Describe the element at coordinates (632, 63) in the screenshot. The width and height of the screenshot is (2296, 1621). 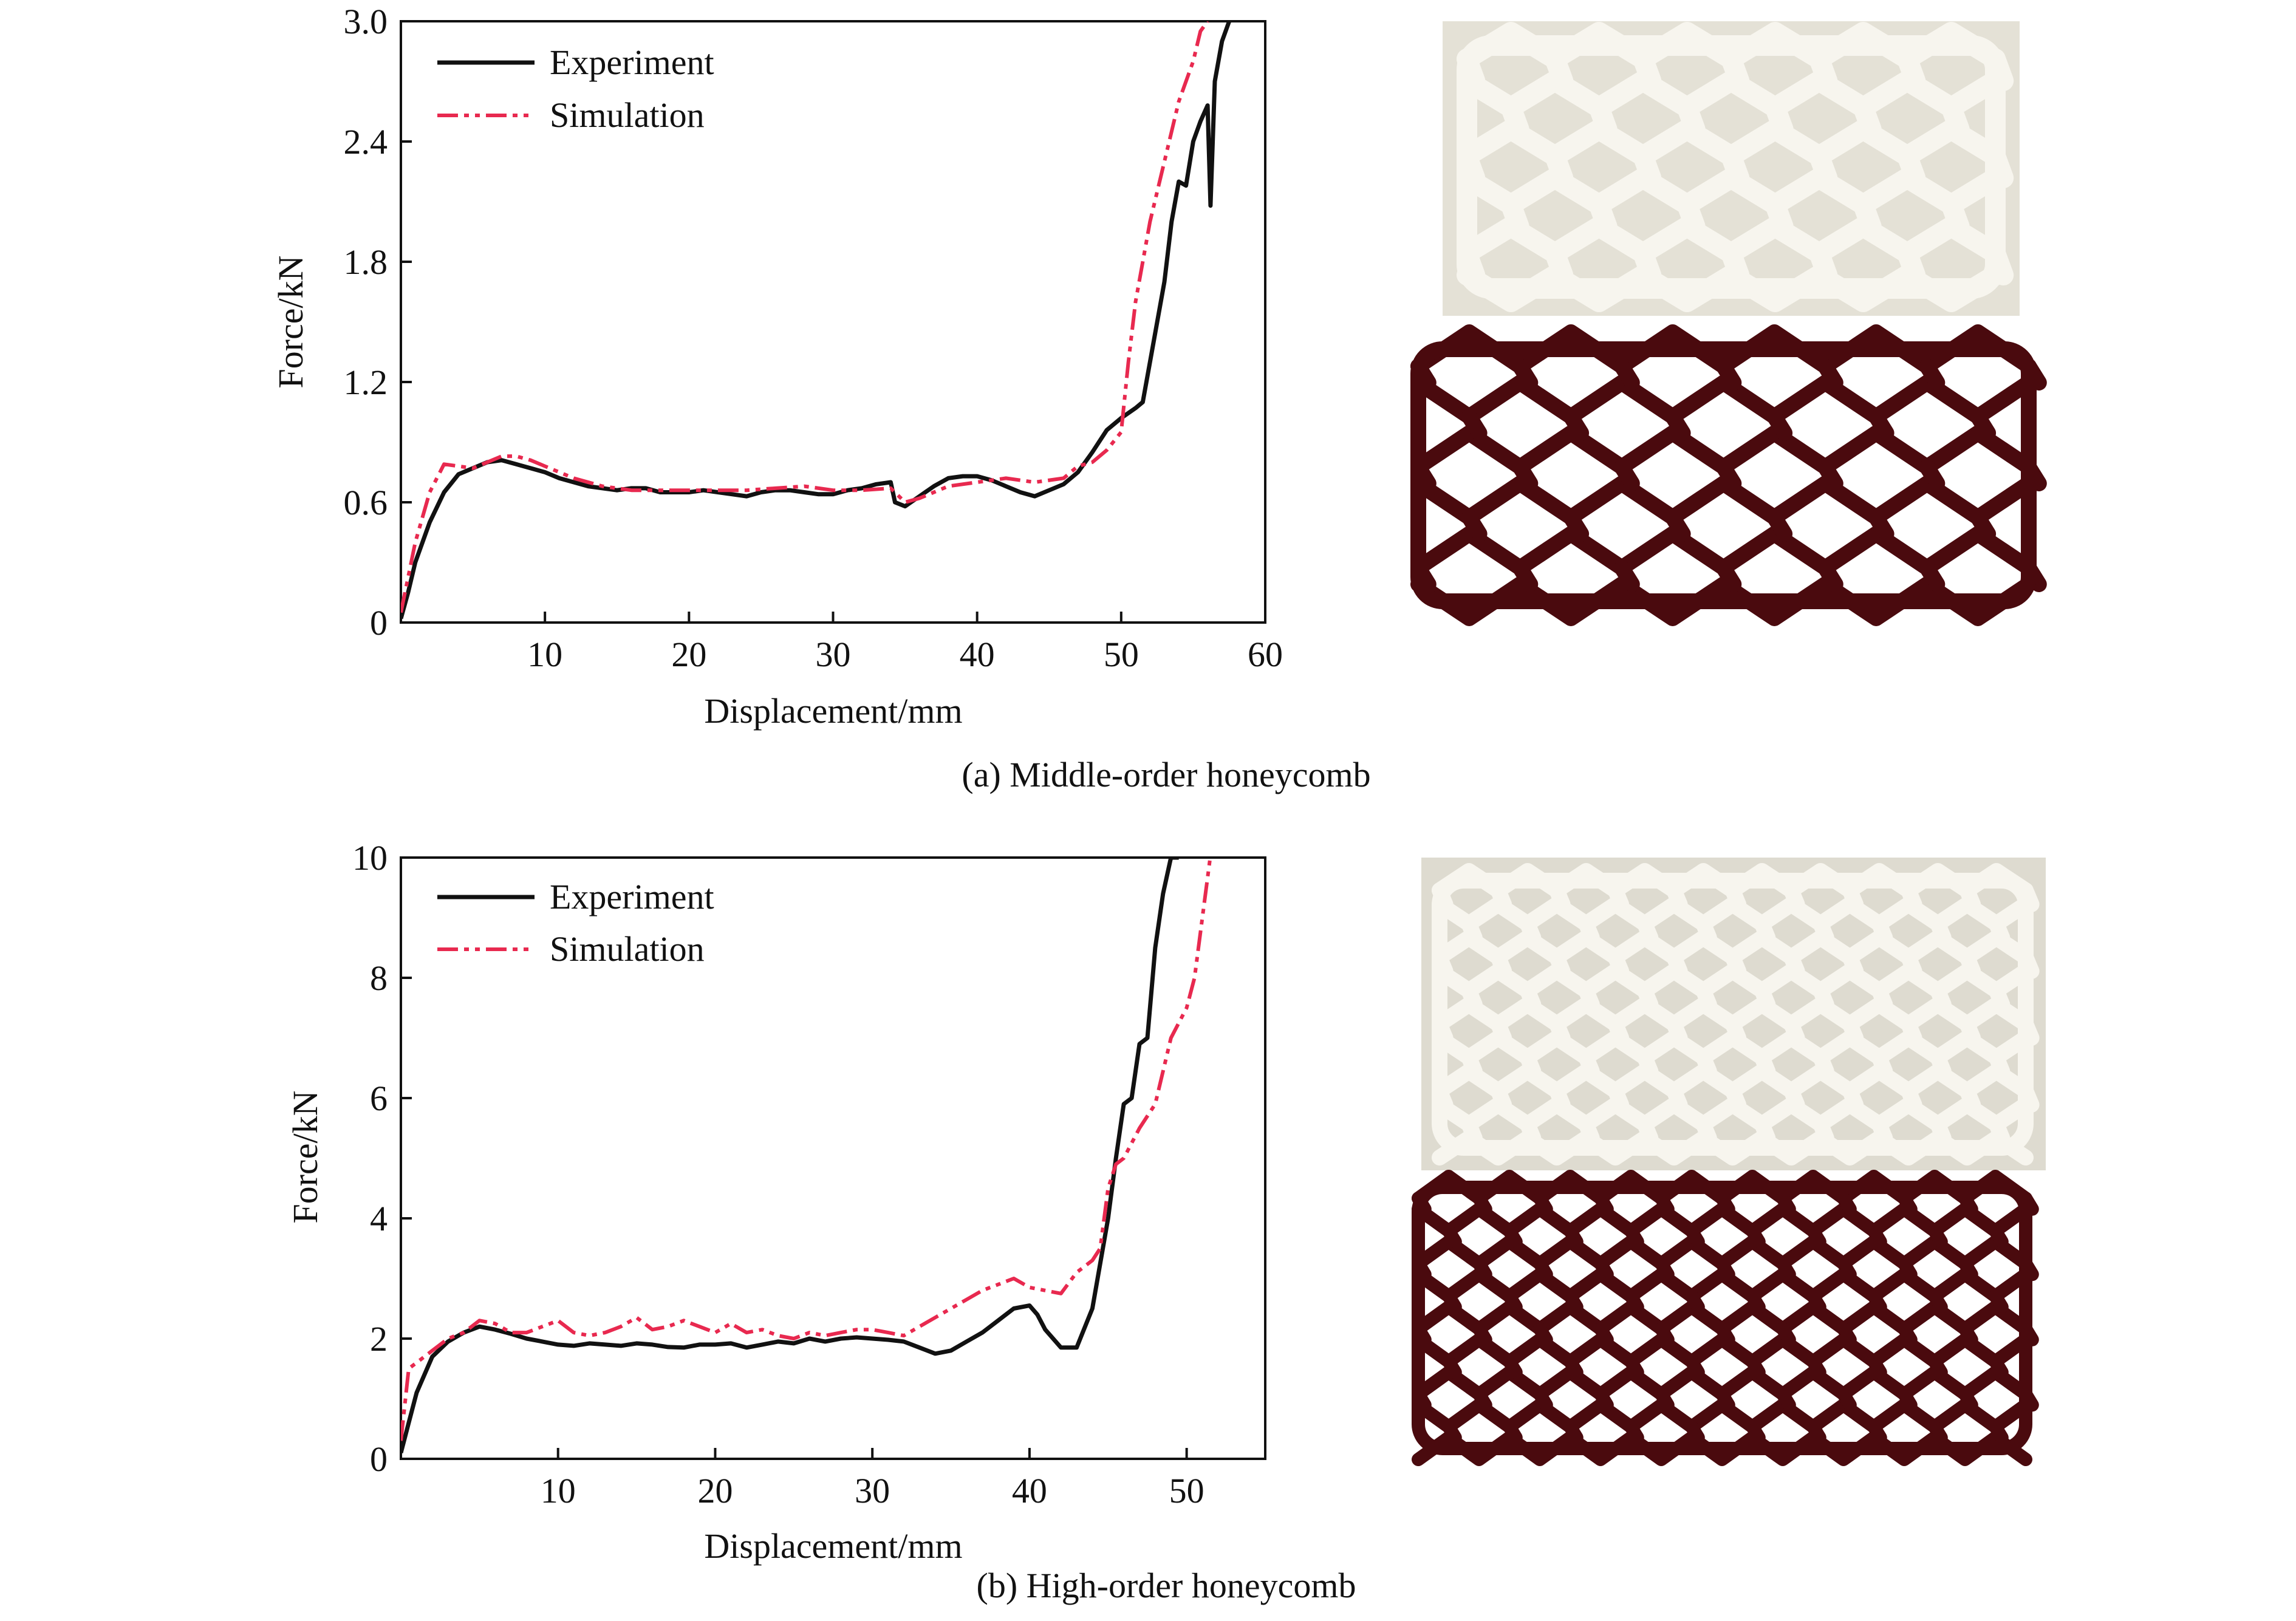
I see `legend-experiment-label: Experiment` at that location.